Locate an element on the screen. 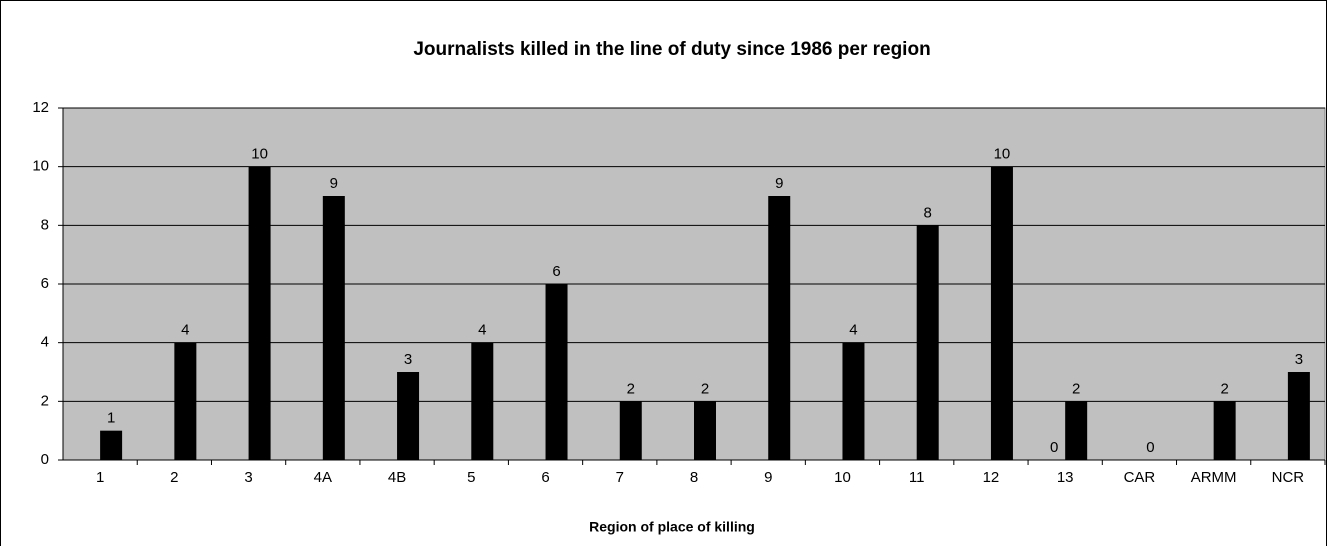  x-tick-label: 7 is located at coordinates (620, 477).